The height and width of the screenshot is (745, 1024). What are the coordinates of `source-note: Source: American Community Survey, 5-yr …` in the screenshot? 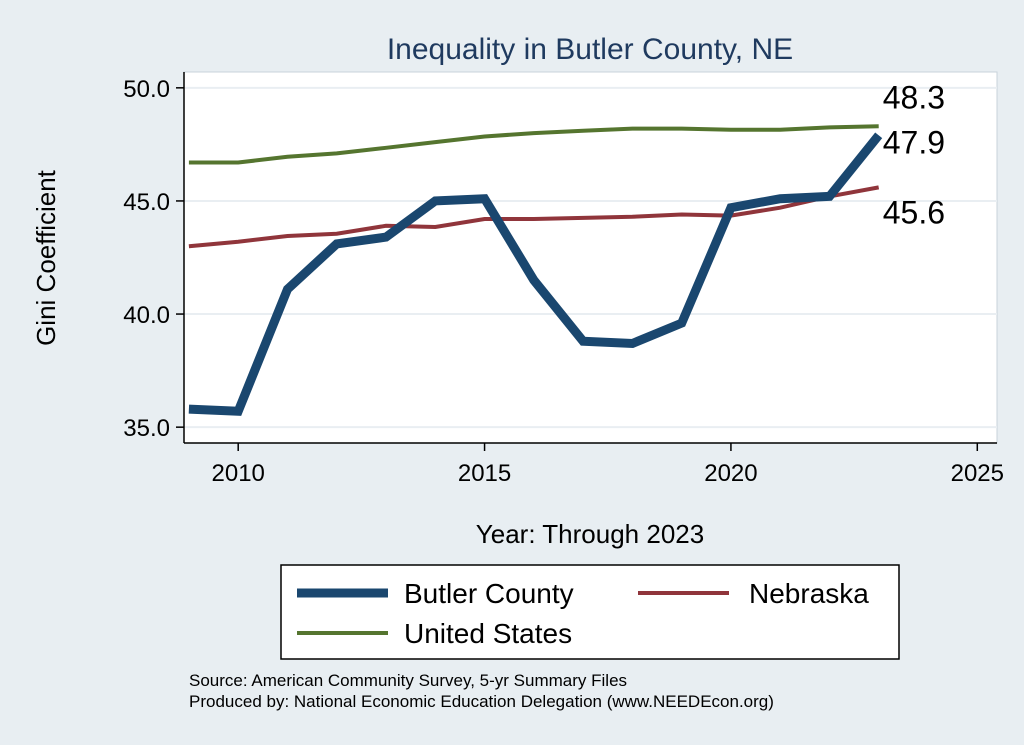 It's located at (408, 680).